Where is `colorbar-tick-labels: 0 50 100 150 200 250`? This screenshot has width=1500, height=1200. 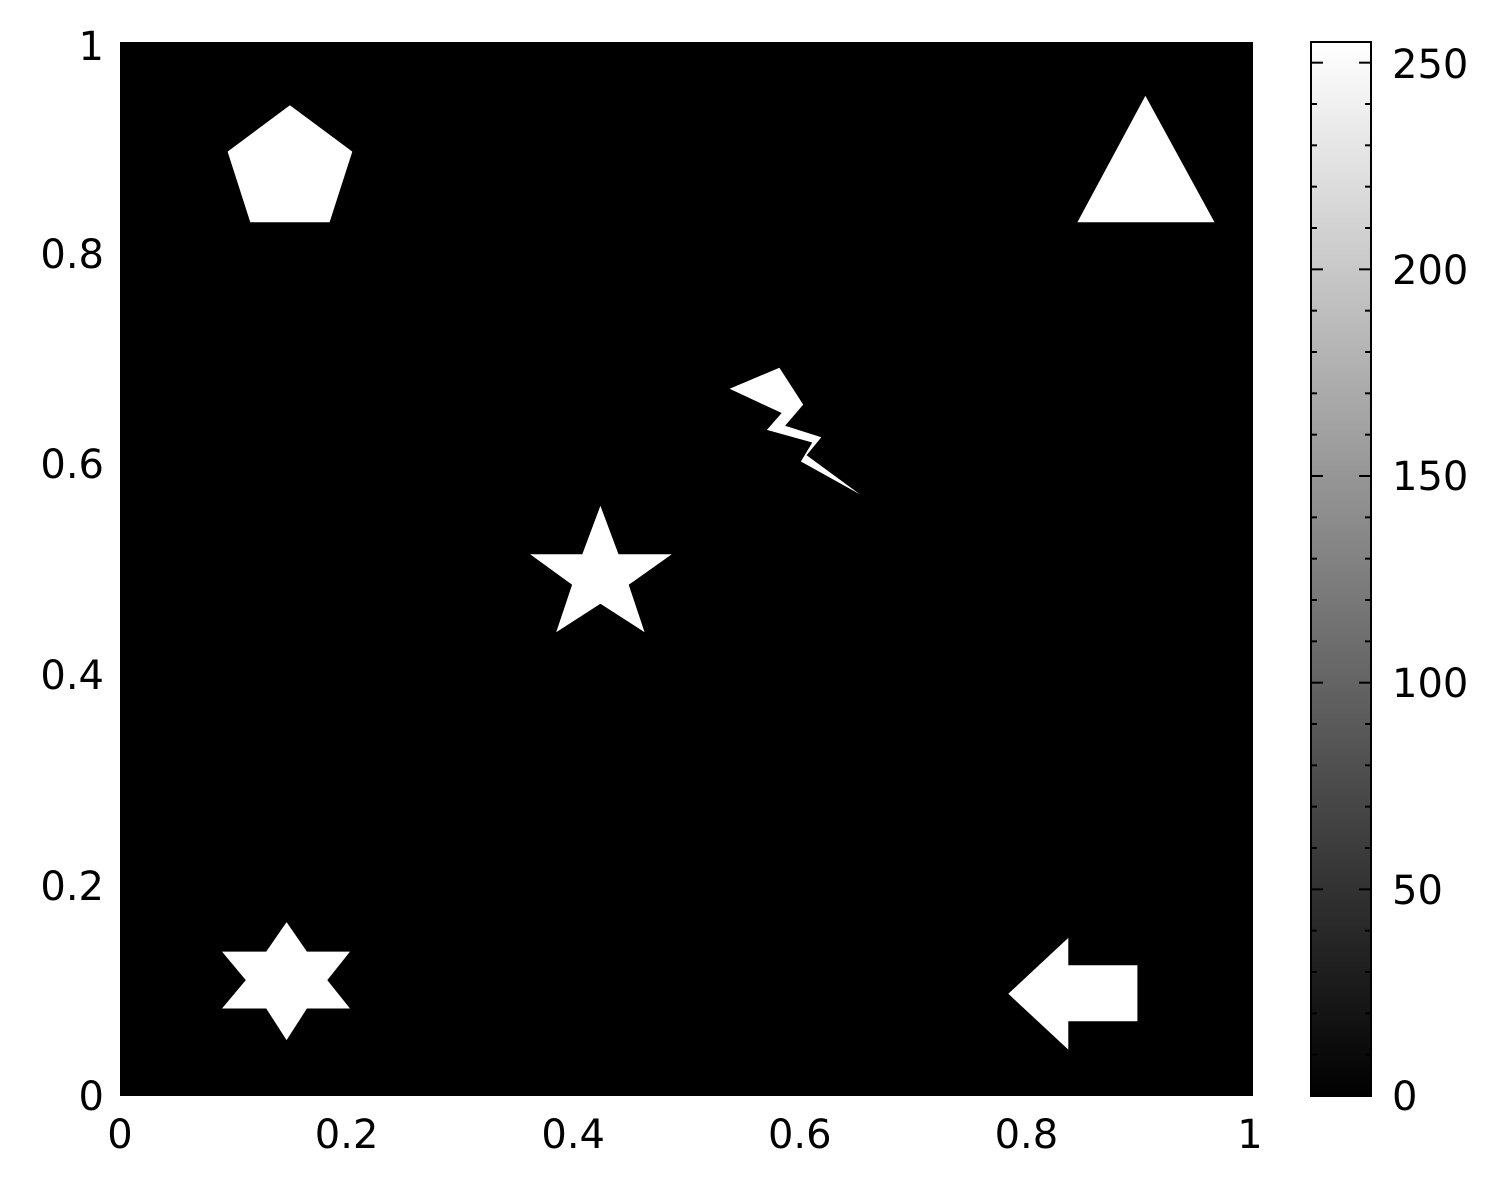 colorbar-tick-labels: 0 50 100 150 200 250 is located at coordinates (1430, 581).